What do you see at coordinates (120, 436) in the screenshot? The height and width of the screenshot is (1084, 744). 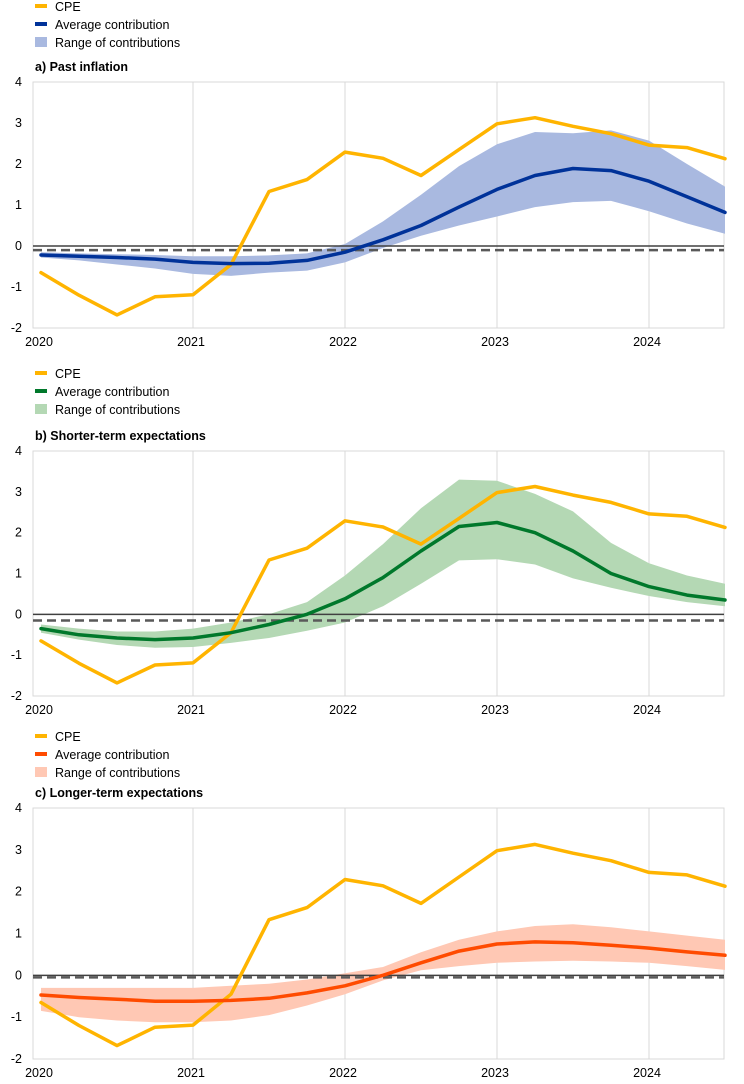 I see `chart-title: b) Shorter-term expectations` at bounding box center [120, 436].